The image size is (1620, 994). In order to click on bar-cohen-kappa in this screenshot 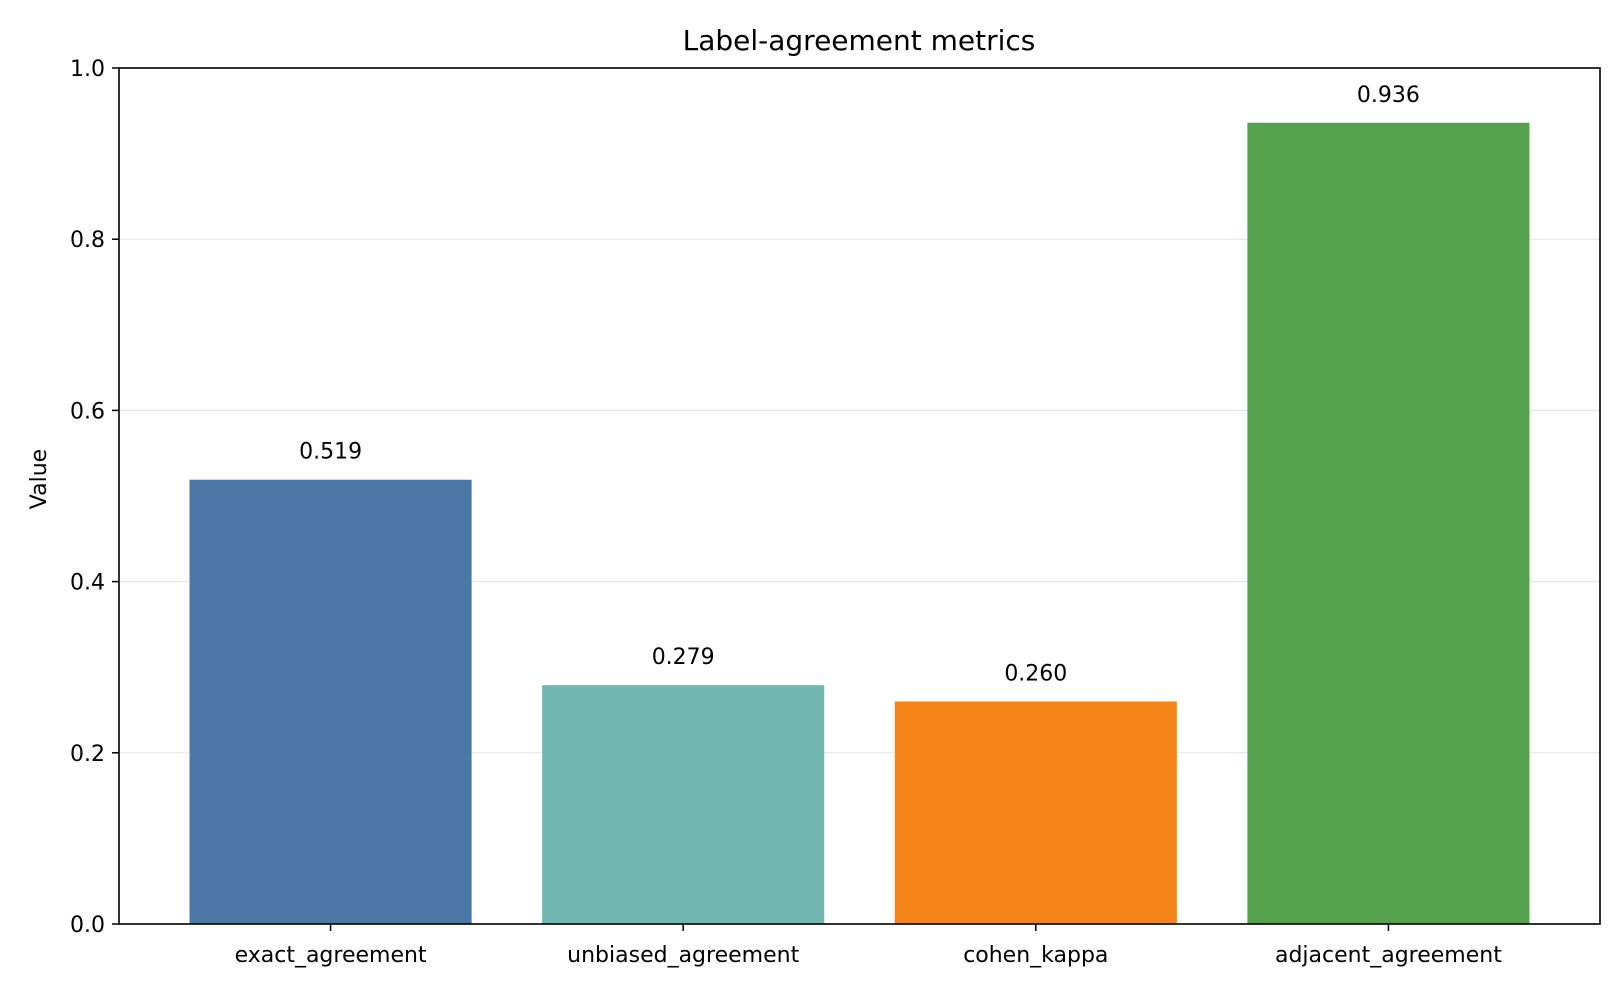, I will do `click(1035, 812)`.